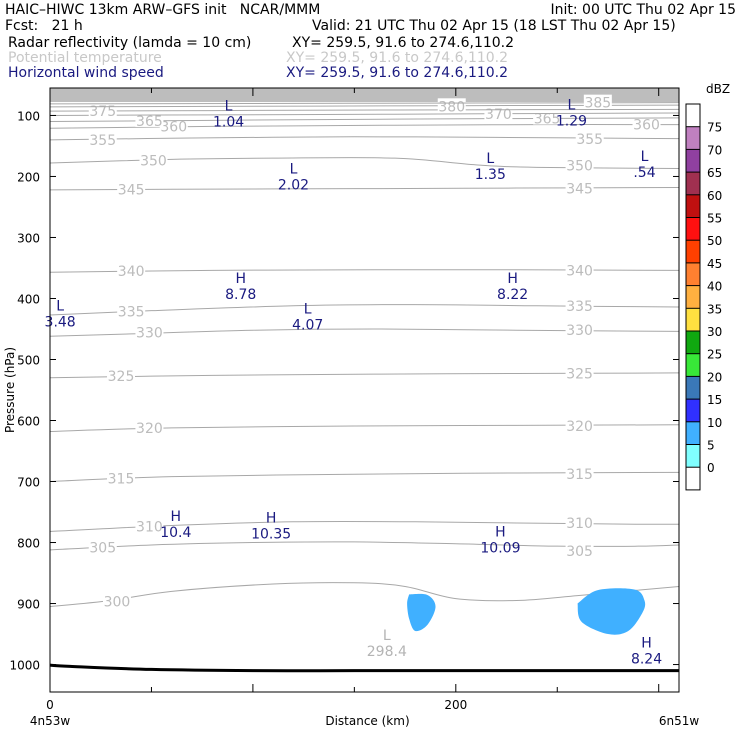  Describe the element at coordinates (714, 423) in the screenshot. I see `colorbar-tick-label: 10` at that location.